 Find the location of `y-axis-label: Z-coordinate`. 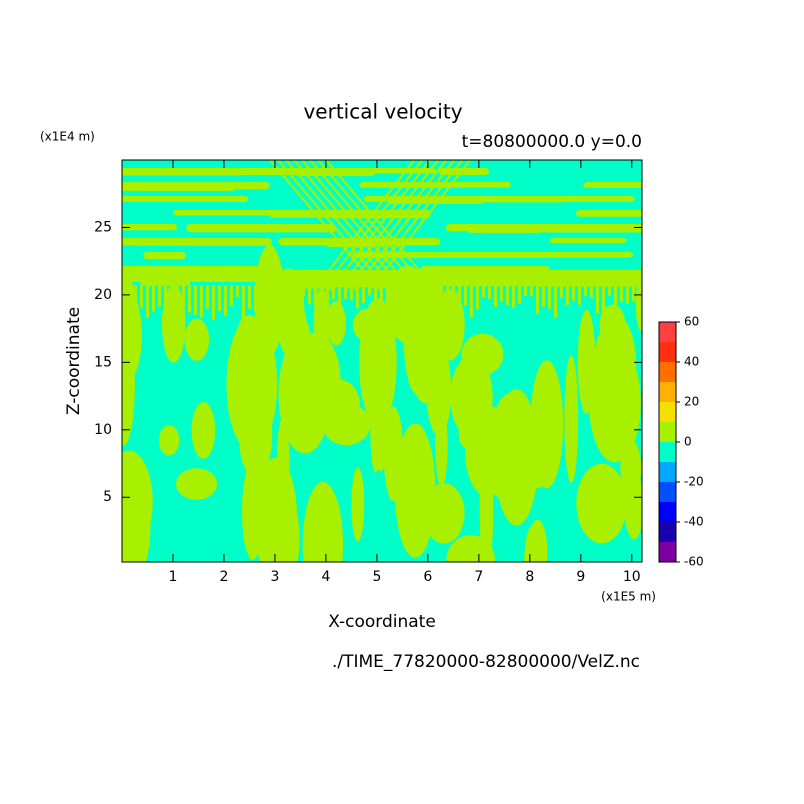

y-axis-label: Z-coordinate is located at coordinates (74, 361).